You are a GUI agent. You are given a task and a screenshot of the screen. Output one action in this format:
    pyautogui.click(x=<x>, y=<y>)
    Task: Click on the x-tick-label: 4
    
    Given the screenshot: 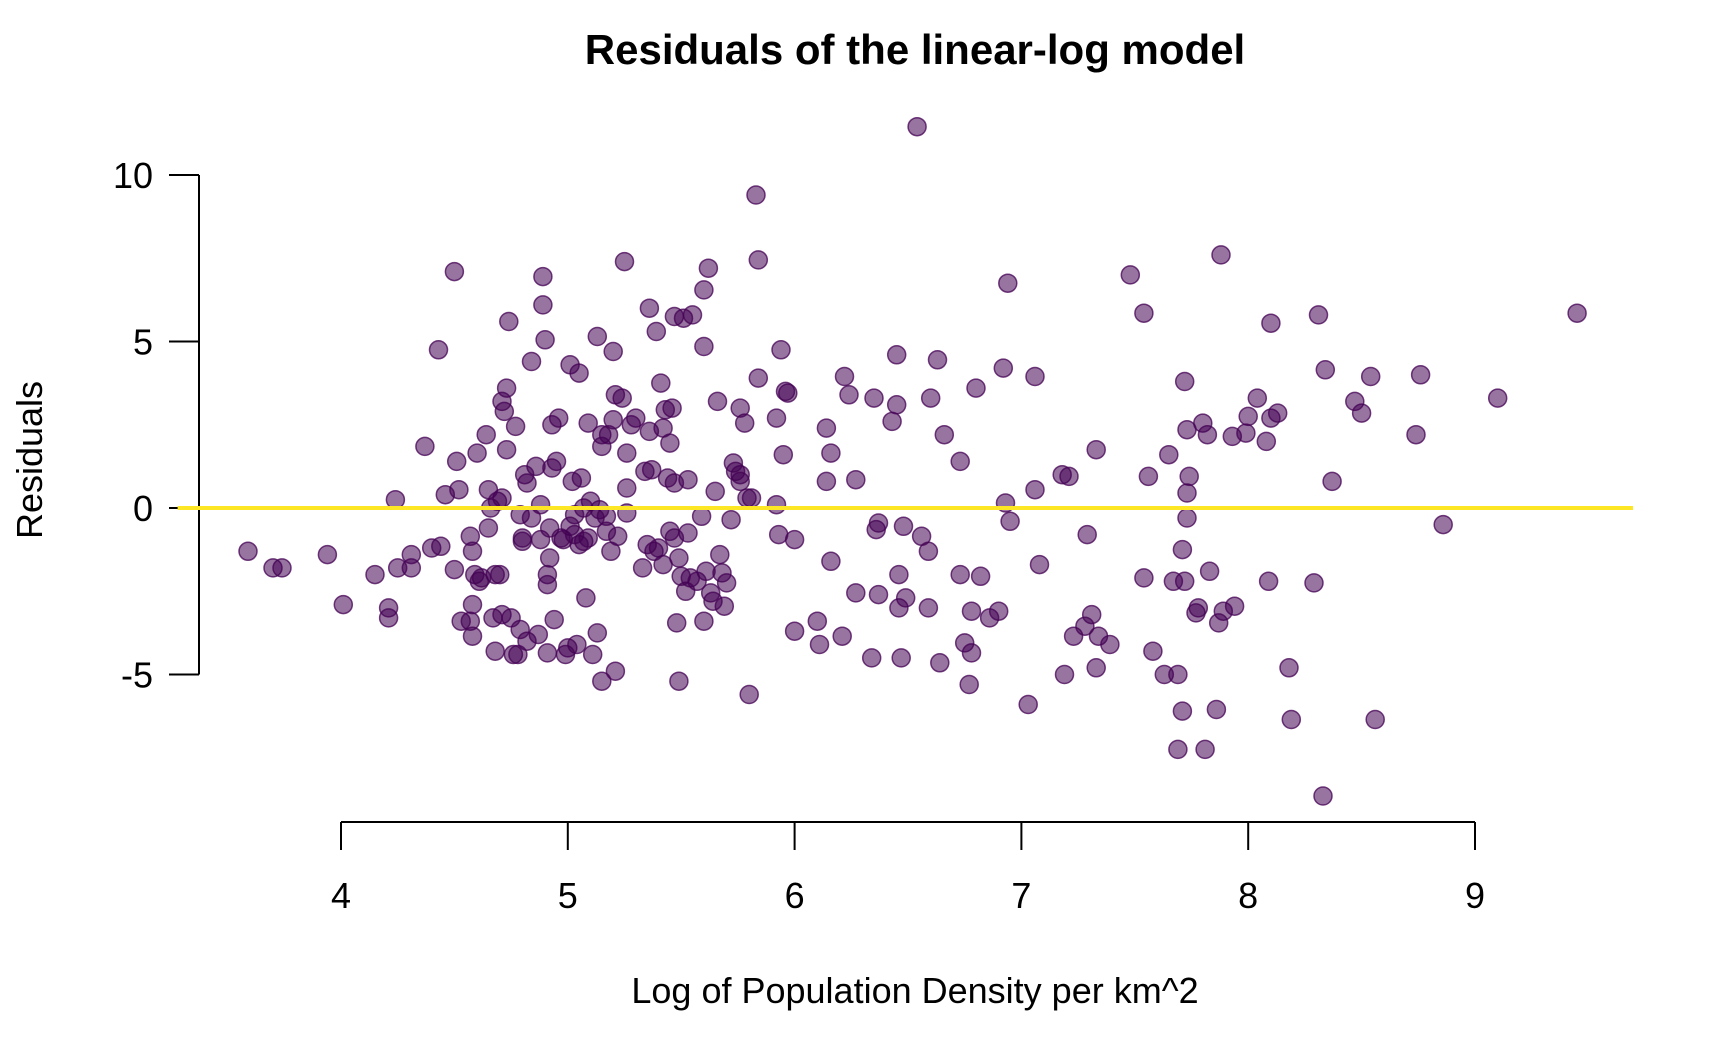 What is the action you would take?
    pyautogui.click(x=341, y=895)
    